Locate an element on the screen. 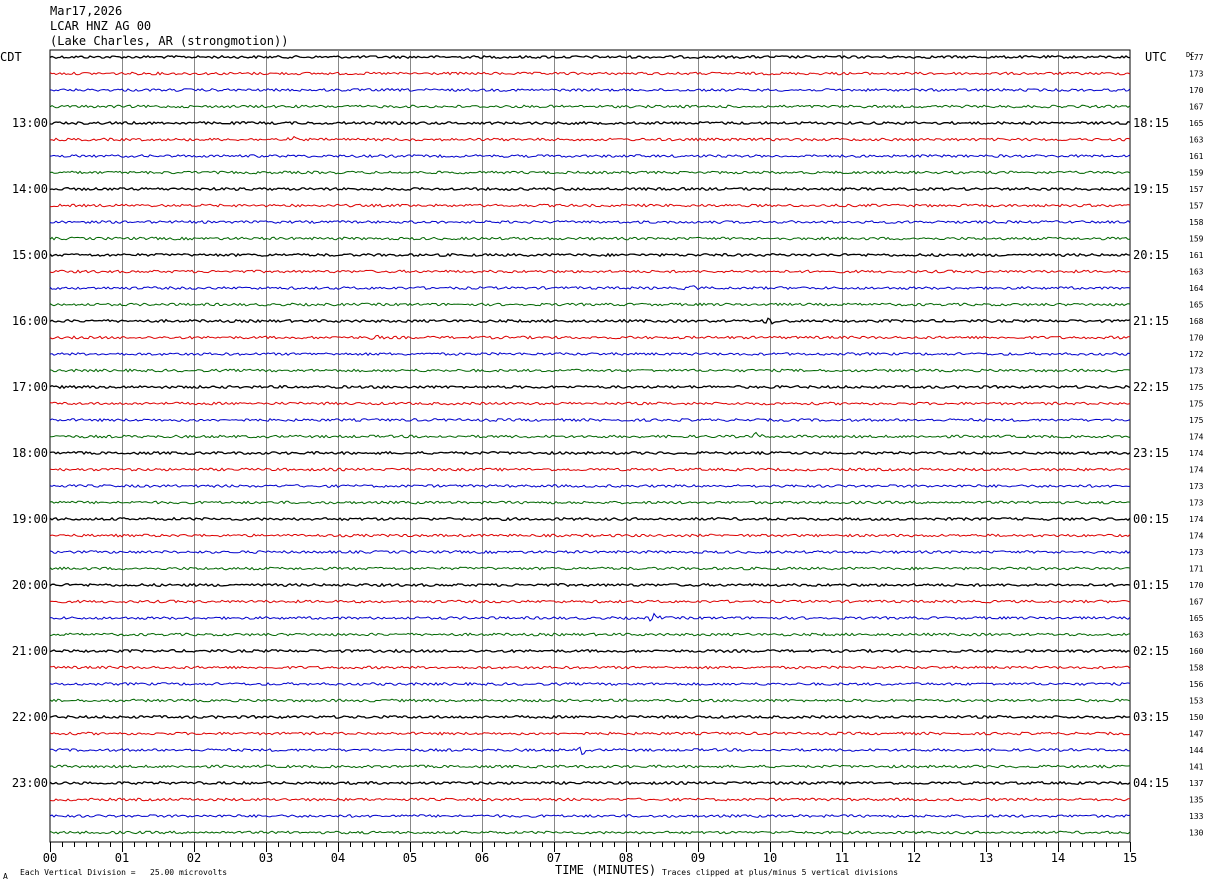 This screenshot has width=1210, height=886. hour-label-utc: 01:15 is located at coordinates (1151, 585).